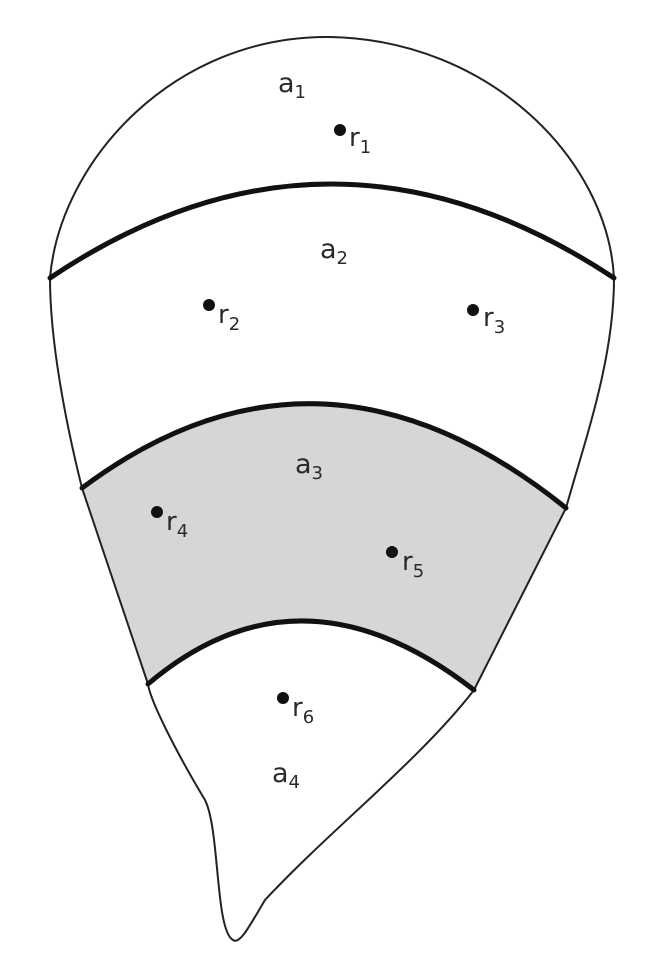 The width and height of the screenshot is (650, 962). I want to click on region-label-a2: a2, so click(334, 251).